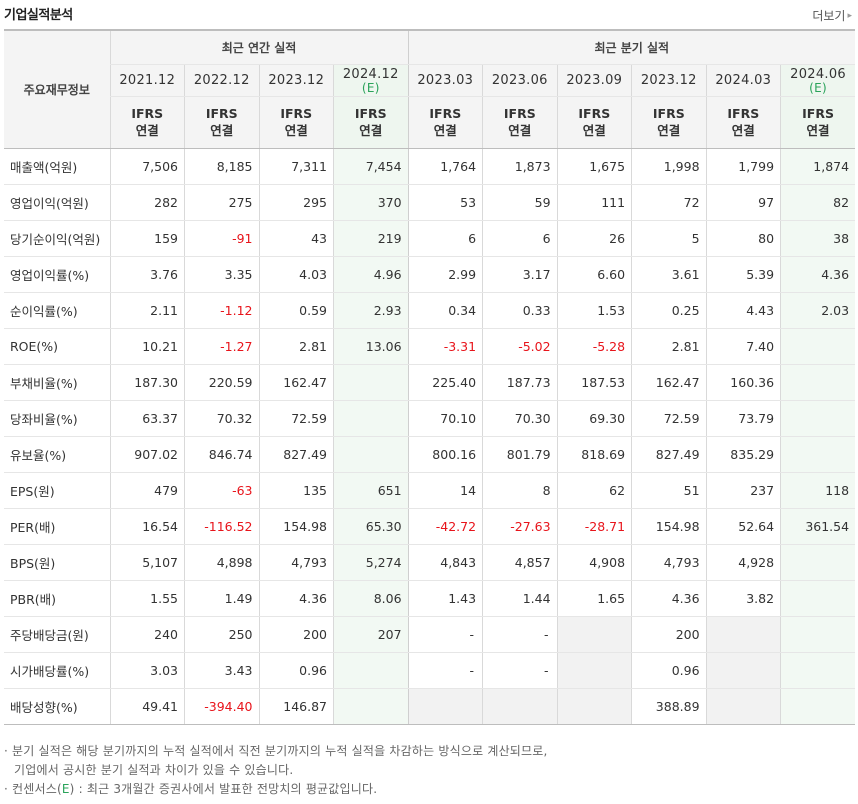  What do you see at coordinates (296, 274) in the screenshot?
I see `data-cell: 4.03` at bounding box center [296, 274].